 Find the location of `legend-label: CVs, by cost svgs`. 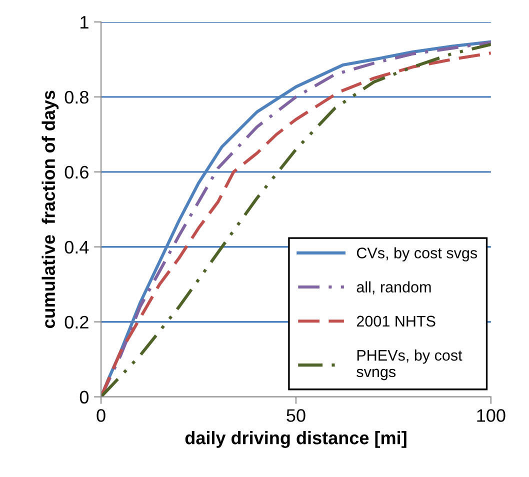

legend-label: CVs, by cost svgs is located at coordinates (417, 254).